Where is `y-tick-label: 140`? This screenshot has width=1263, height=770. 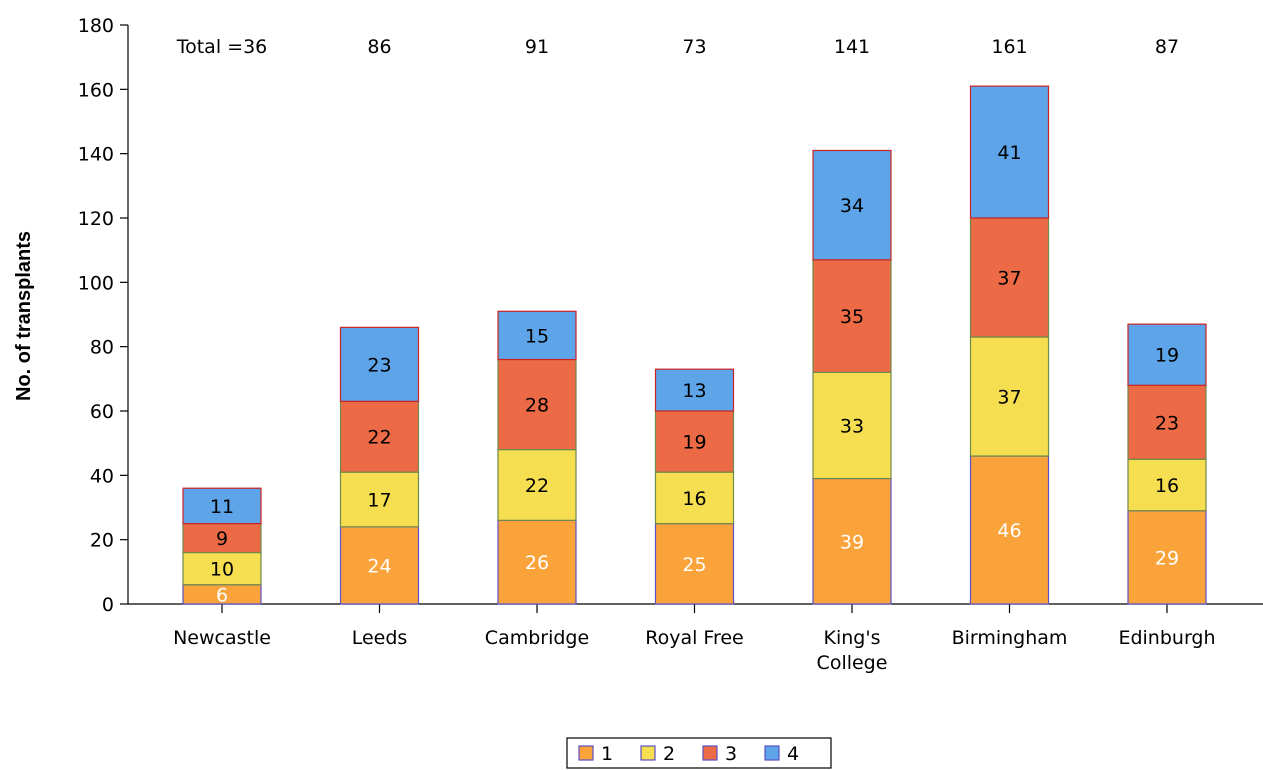
y-tick-label: 140 is located at coordinates (96, 155).